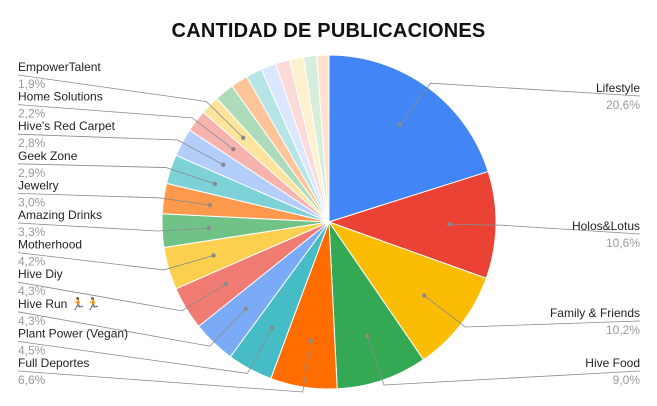 This screenshot has width=657, height=406. I want to click on slice-label: Motherhood, so click(50, 245).